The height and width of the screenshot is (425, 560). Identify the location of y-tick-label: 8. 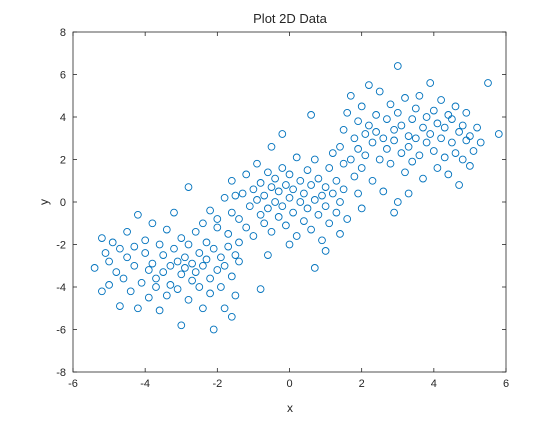
(63, 33).